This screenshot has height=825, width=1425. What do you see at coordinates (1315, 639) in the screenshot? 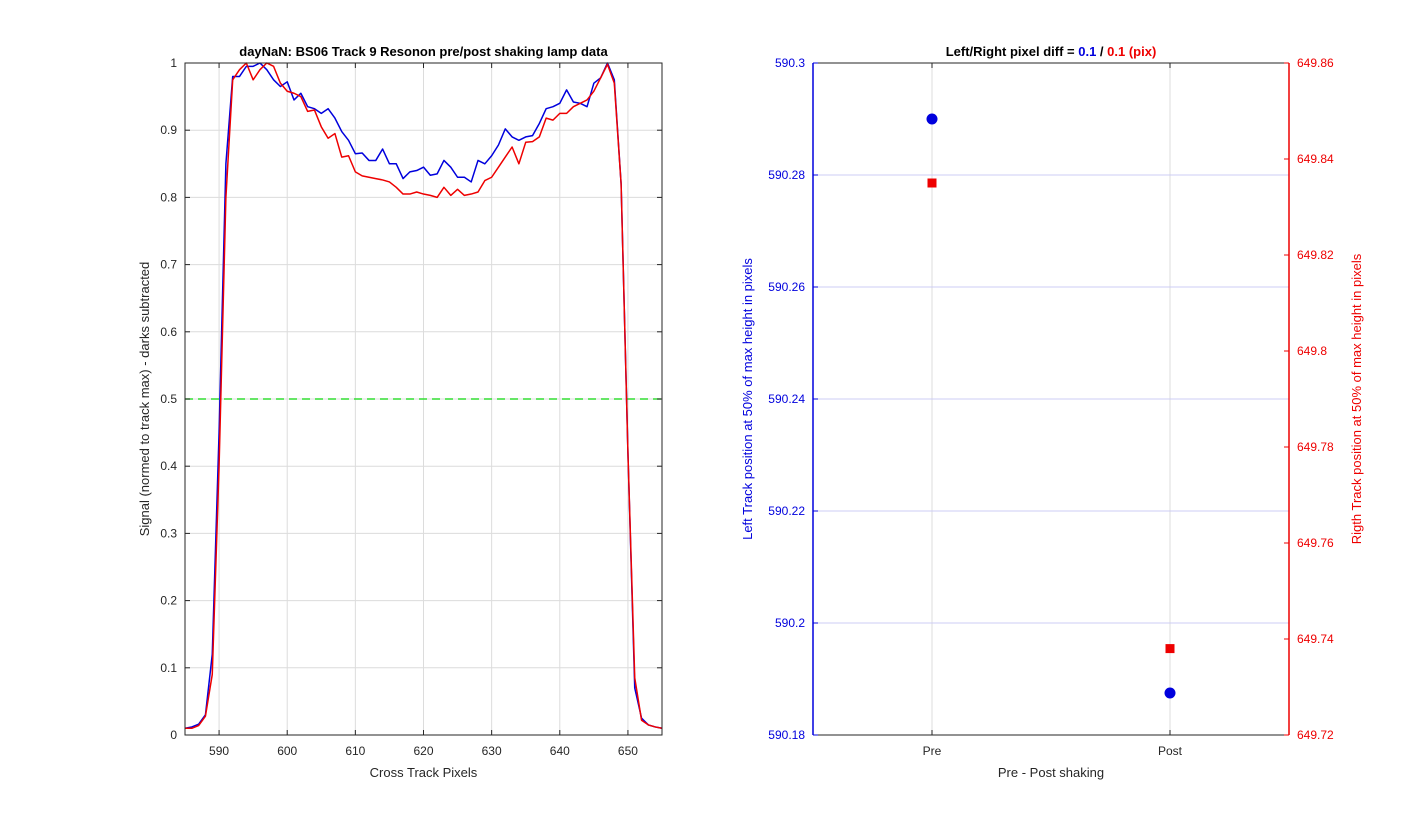
I see `right-right-y-tick-label: 649.74` at bounding box center [1315, 639].